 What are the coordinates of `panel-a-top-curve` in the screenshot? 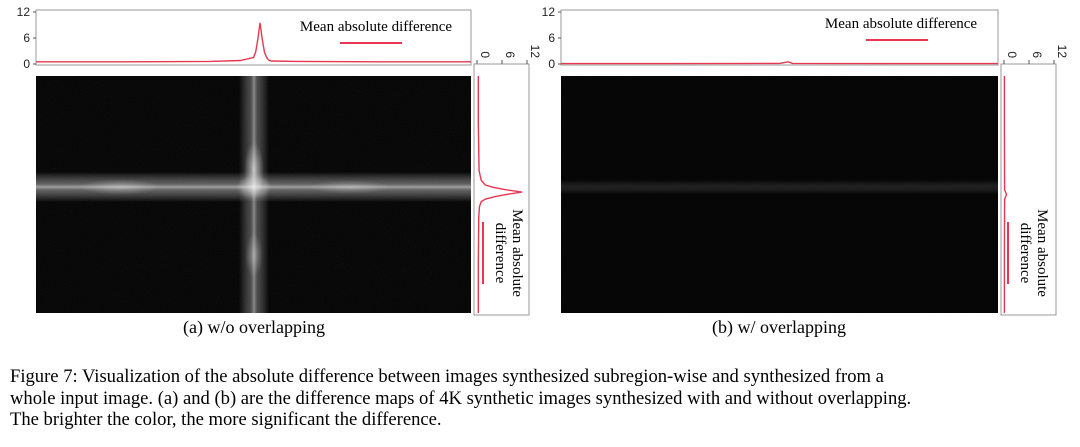 It's located at (253, 42).